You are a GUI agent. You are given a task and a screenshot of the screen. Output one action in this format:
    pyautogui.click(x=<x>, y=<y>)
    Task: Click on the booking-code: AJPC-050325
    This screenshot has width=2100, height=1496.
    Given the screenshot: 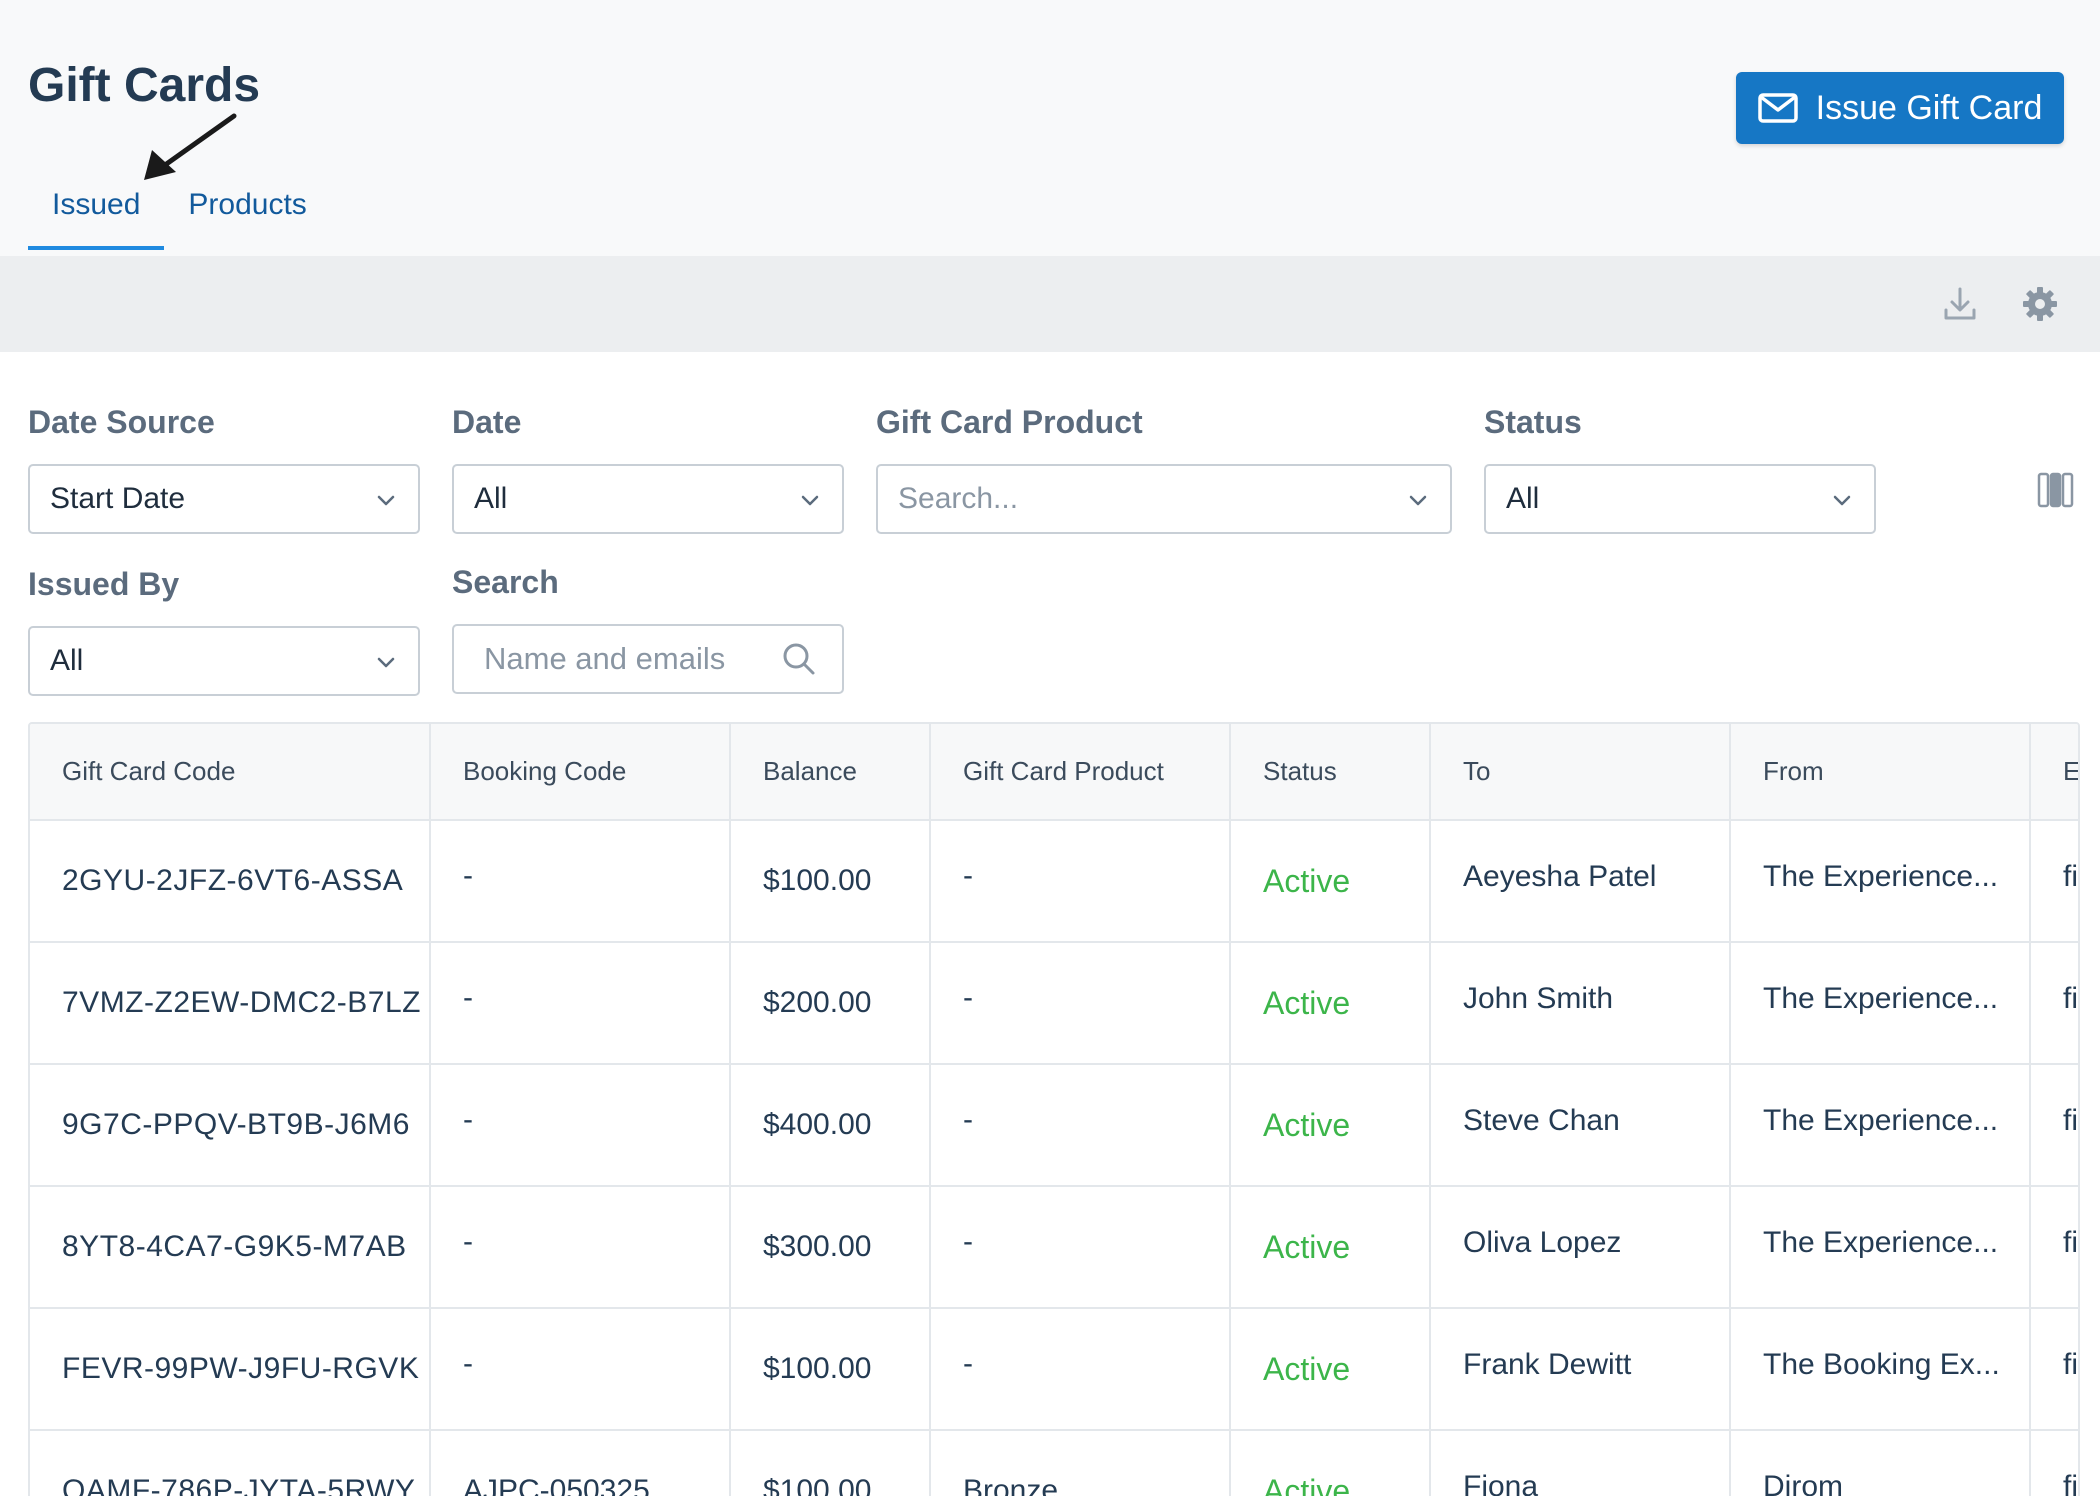 What is the action you would take?
    pyautogui.click(x=580, y=1463)
    